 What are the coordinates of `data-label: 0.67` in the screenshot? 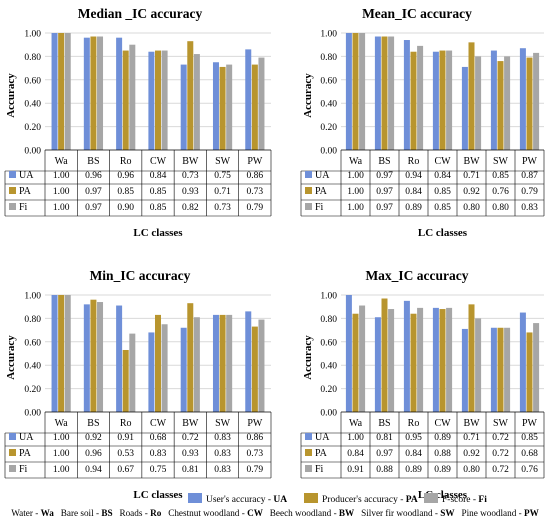 It's located at (125, 470).